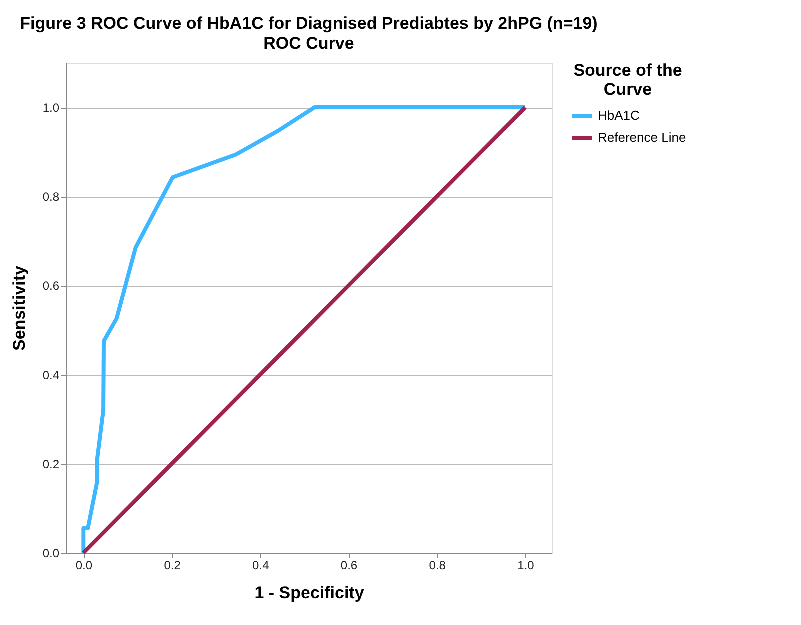 The image size is (801, 625). I want to click on y-tick-label: 0.8, so click(51, 197).